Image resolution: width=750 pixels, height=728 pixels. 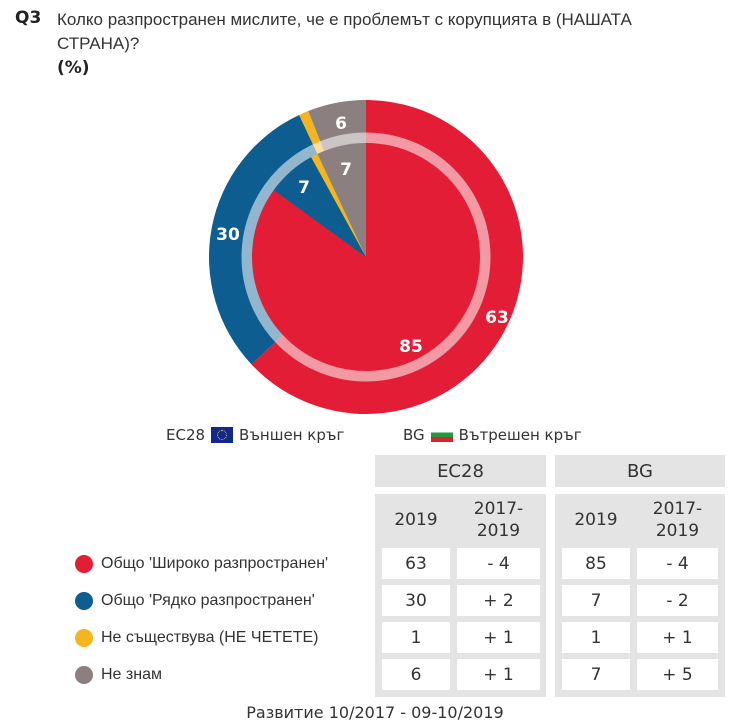 What do you see at coordinates (416, 674) in the screenshot?
I see `cell-ec28-2019: 6` at bounding box center [416, 674].